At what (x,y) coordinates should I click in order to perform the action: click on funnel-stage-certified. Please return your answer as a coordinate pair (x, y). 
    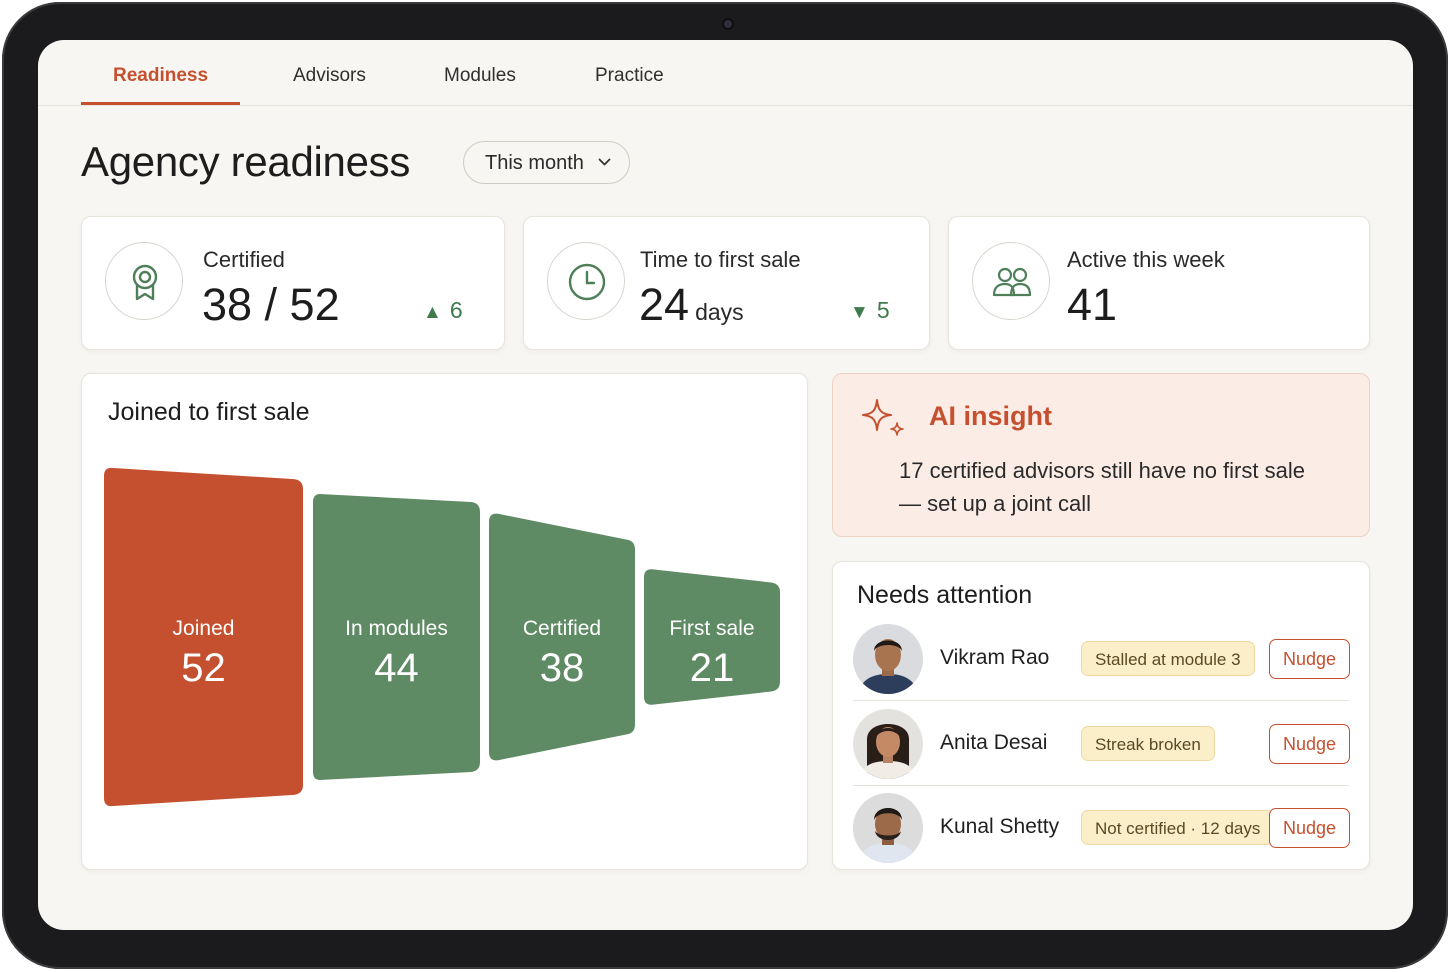
    Looking at the image, I should click on (562, 637).